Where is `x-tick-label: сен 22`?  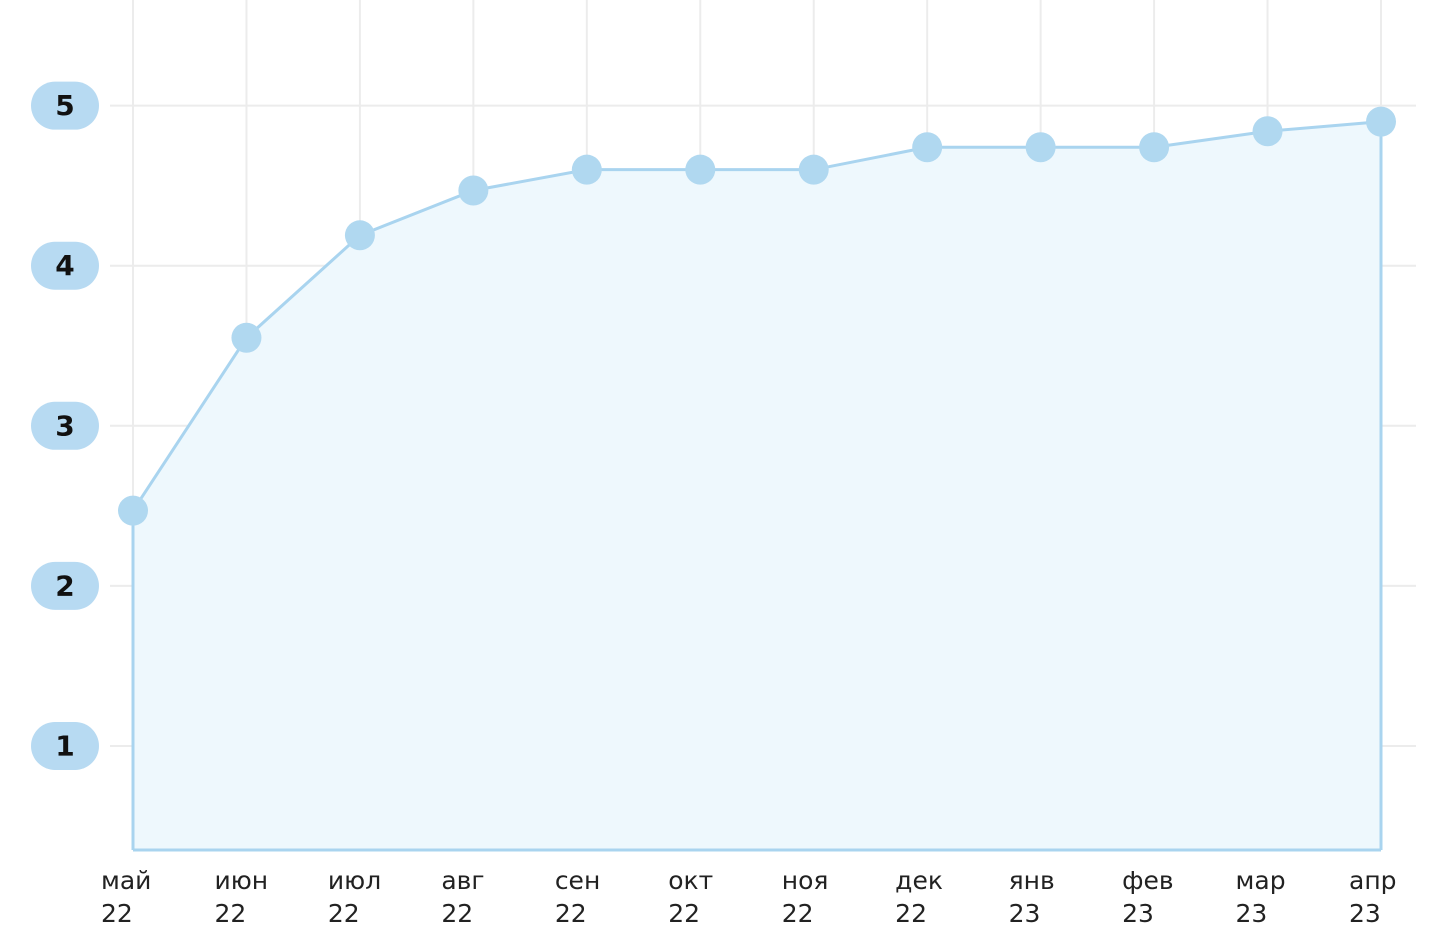 x-tick-label: сен 22 is located at coordinates (577, 897).